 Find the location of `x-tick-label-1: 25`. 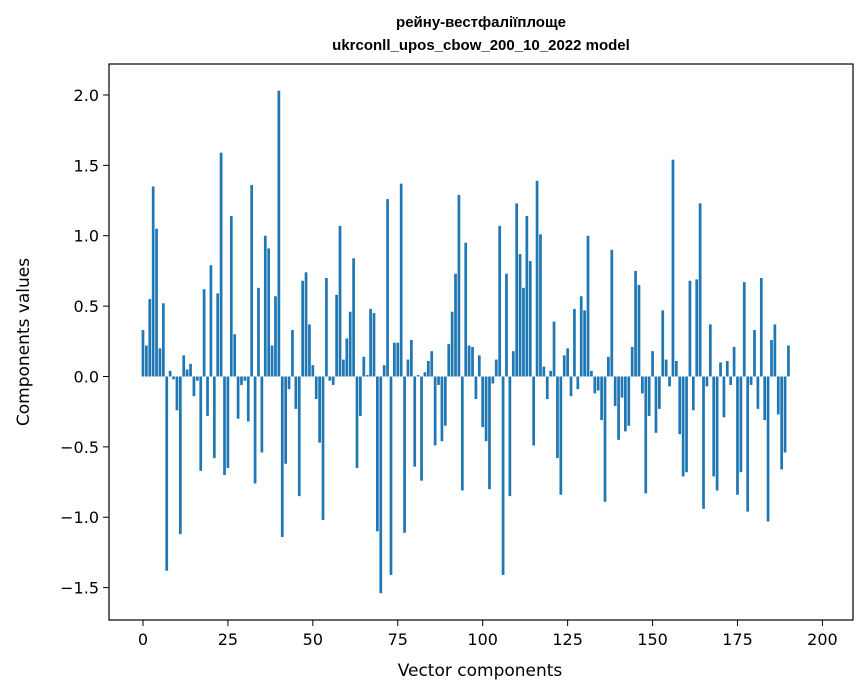

x-tick-label-1: 25 is located at coordinates (228, 639).